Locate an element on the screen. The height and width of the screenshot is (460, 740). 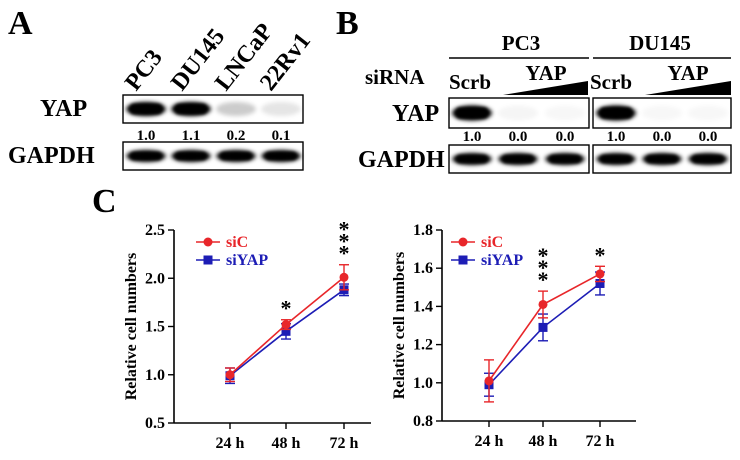
series-line-siyap is located at coordinates (544, 334).